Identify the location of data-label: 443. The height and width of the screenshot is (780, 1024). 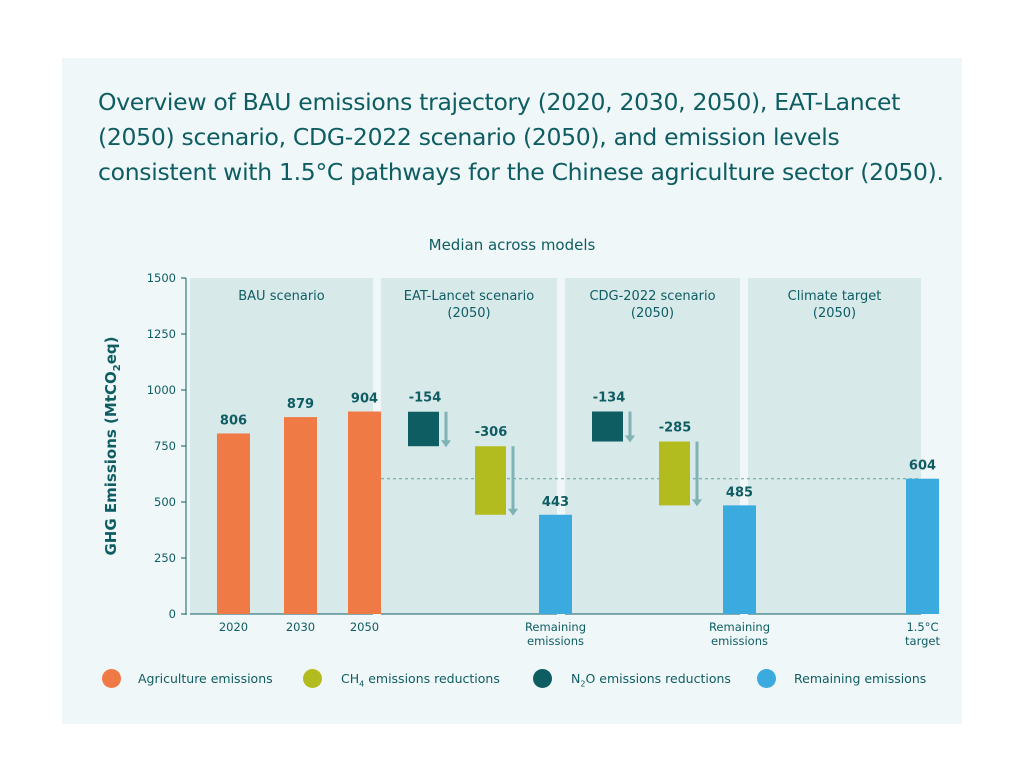
(555, 502).